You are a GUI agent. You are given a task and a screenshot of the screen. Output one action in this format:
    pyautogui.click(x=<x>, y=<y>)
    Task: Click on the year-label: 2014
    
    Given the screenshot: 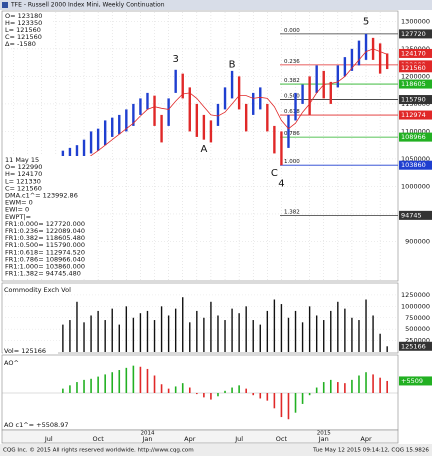 What is the action you would take?
    pyautogui.click(x=147, y=434)
    